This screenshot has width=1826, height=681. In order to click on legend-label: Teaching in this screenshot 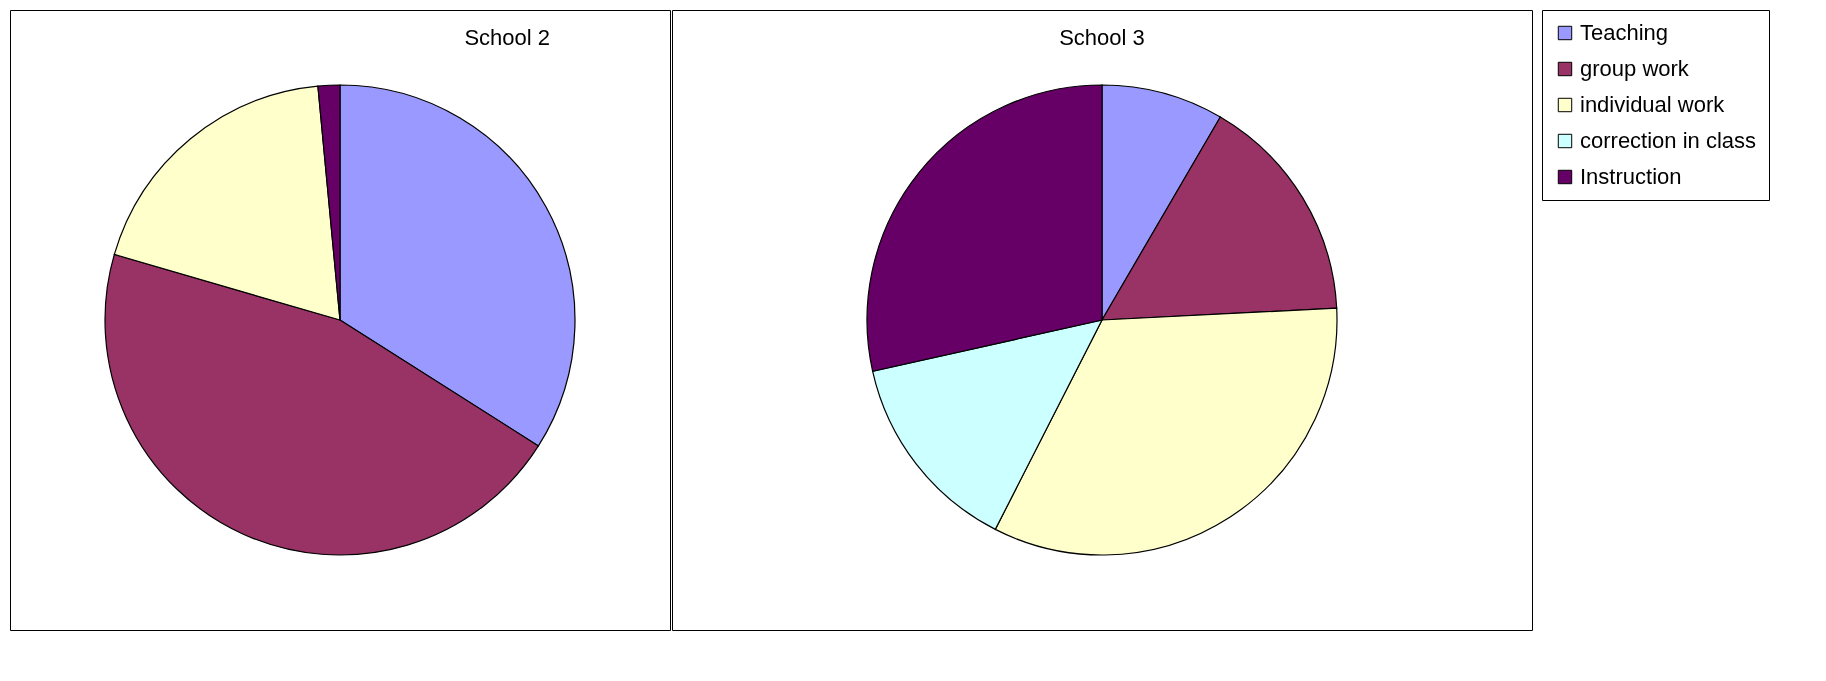, I will do `click(1624, 32)`.